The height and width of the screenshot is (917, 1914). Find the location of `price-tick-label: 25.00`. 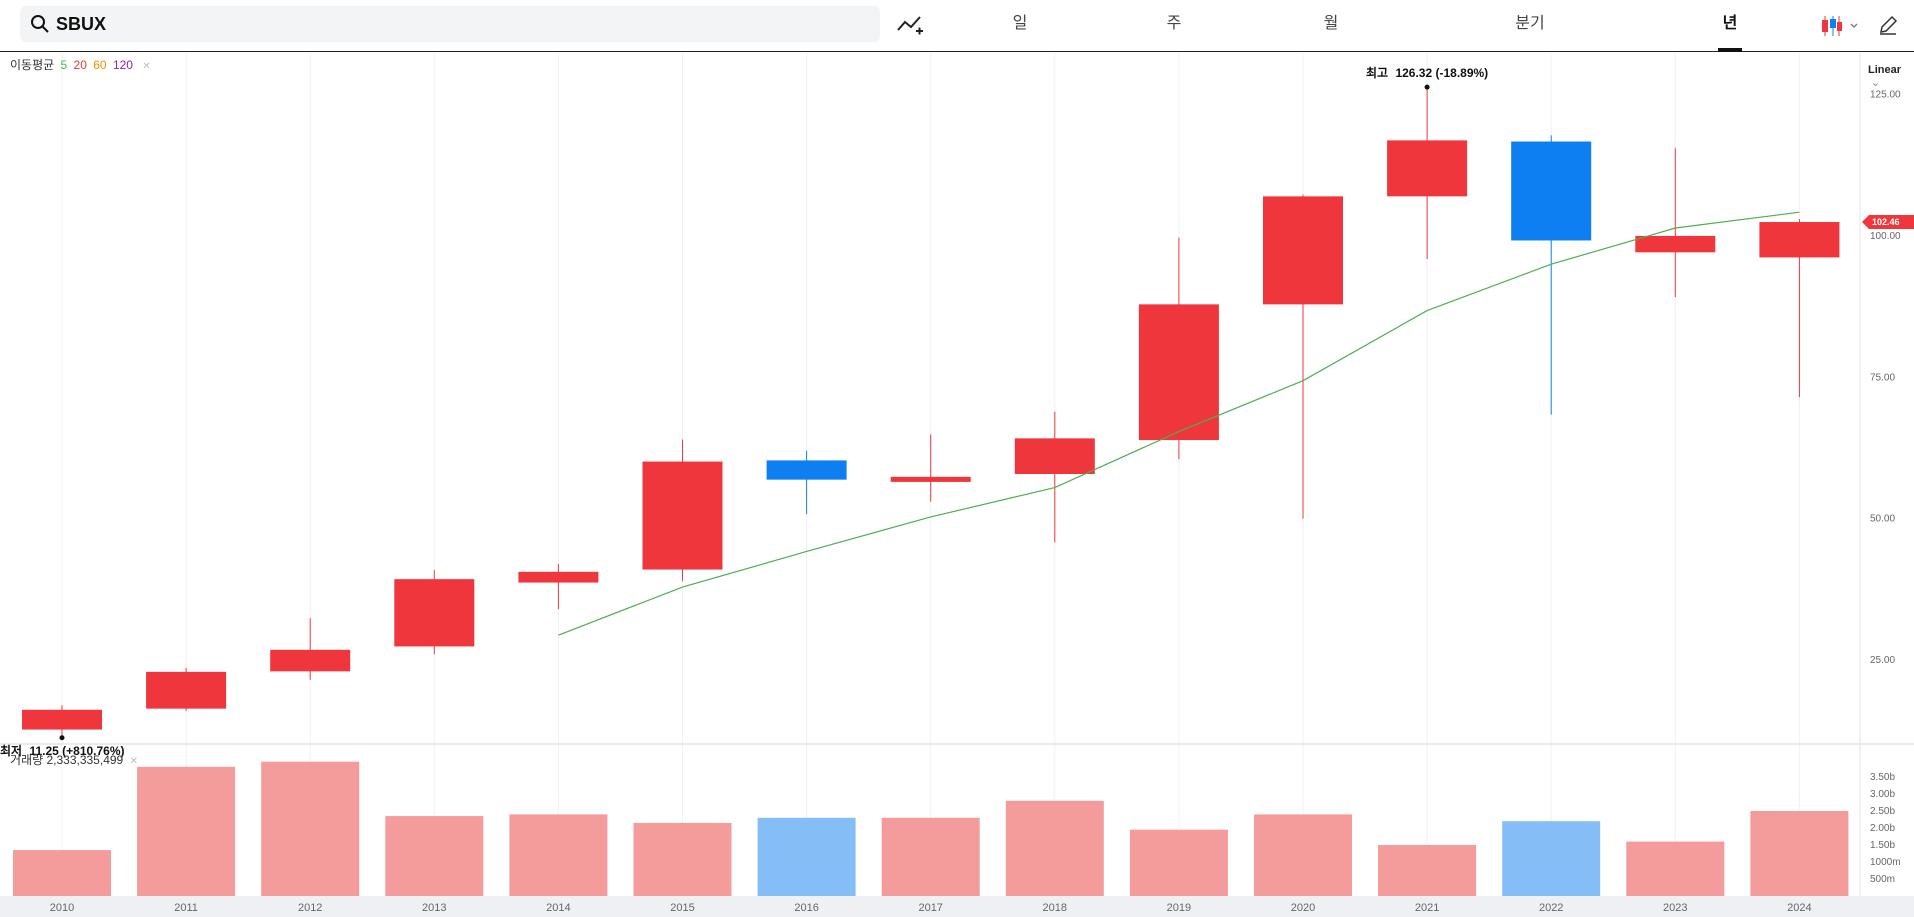

price-tick-label: 25.00 is located at coordinates (1882, 660).